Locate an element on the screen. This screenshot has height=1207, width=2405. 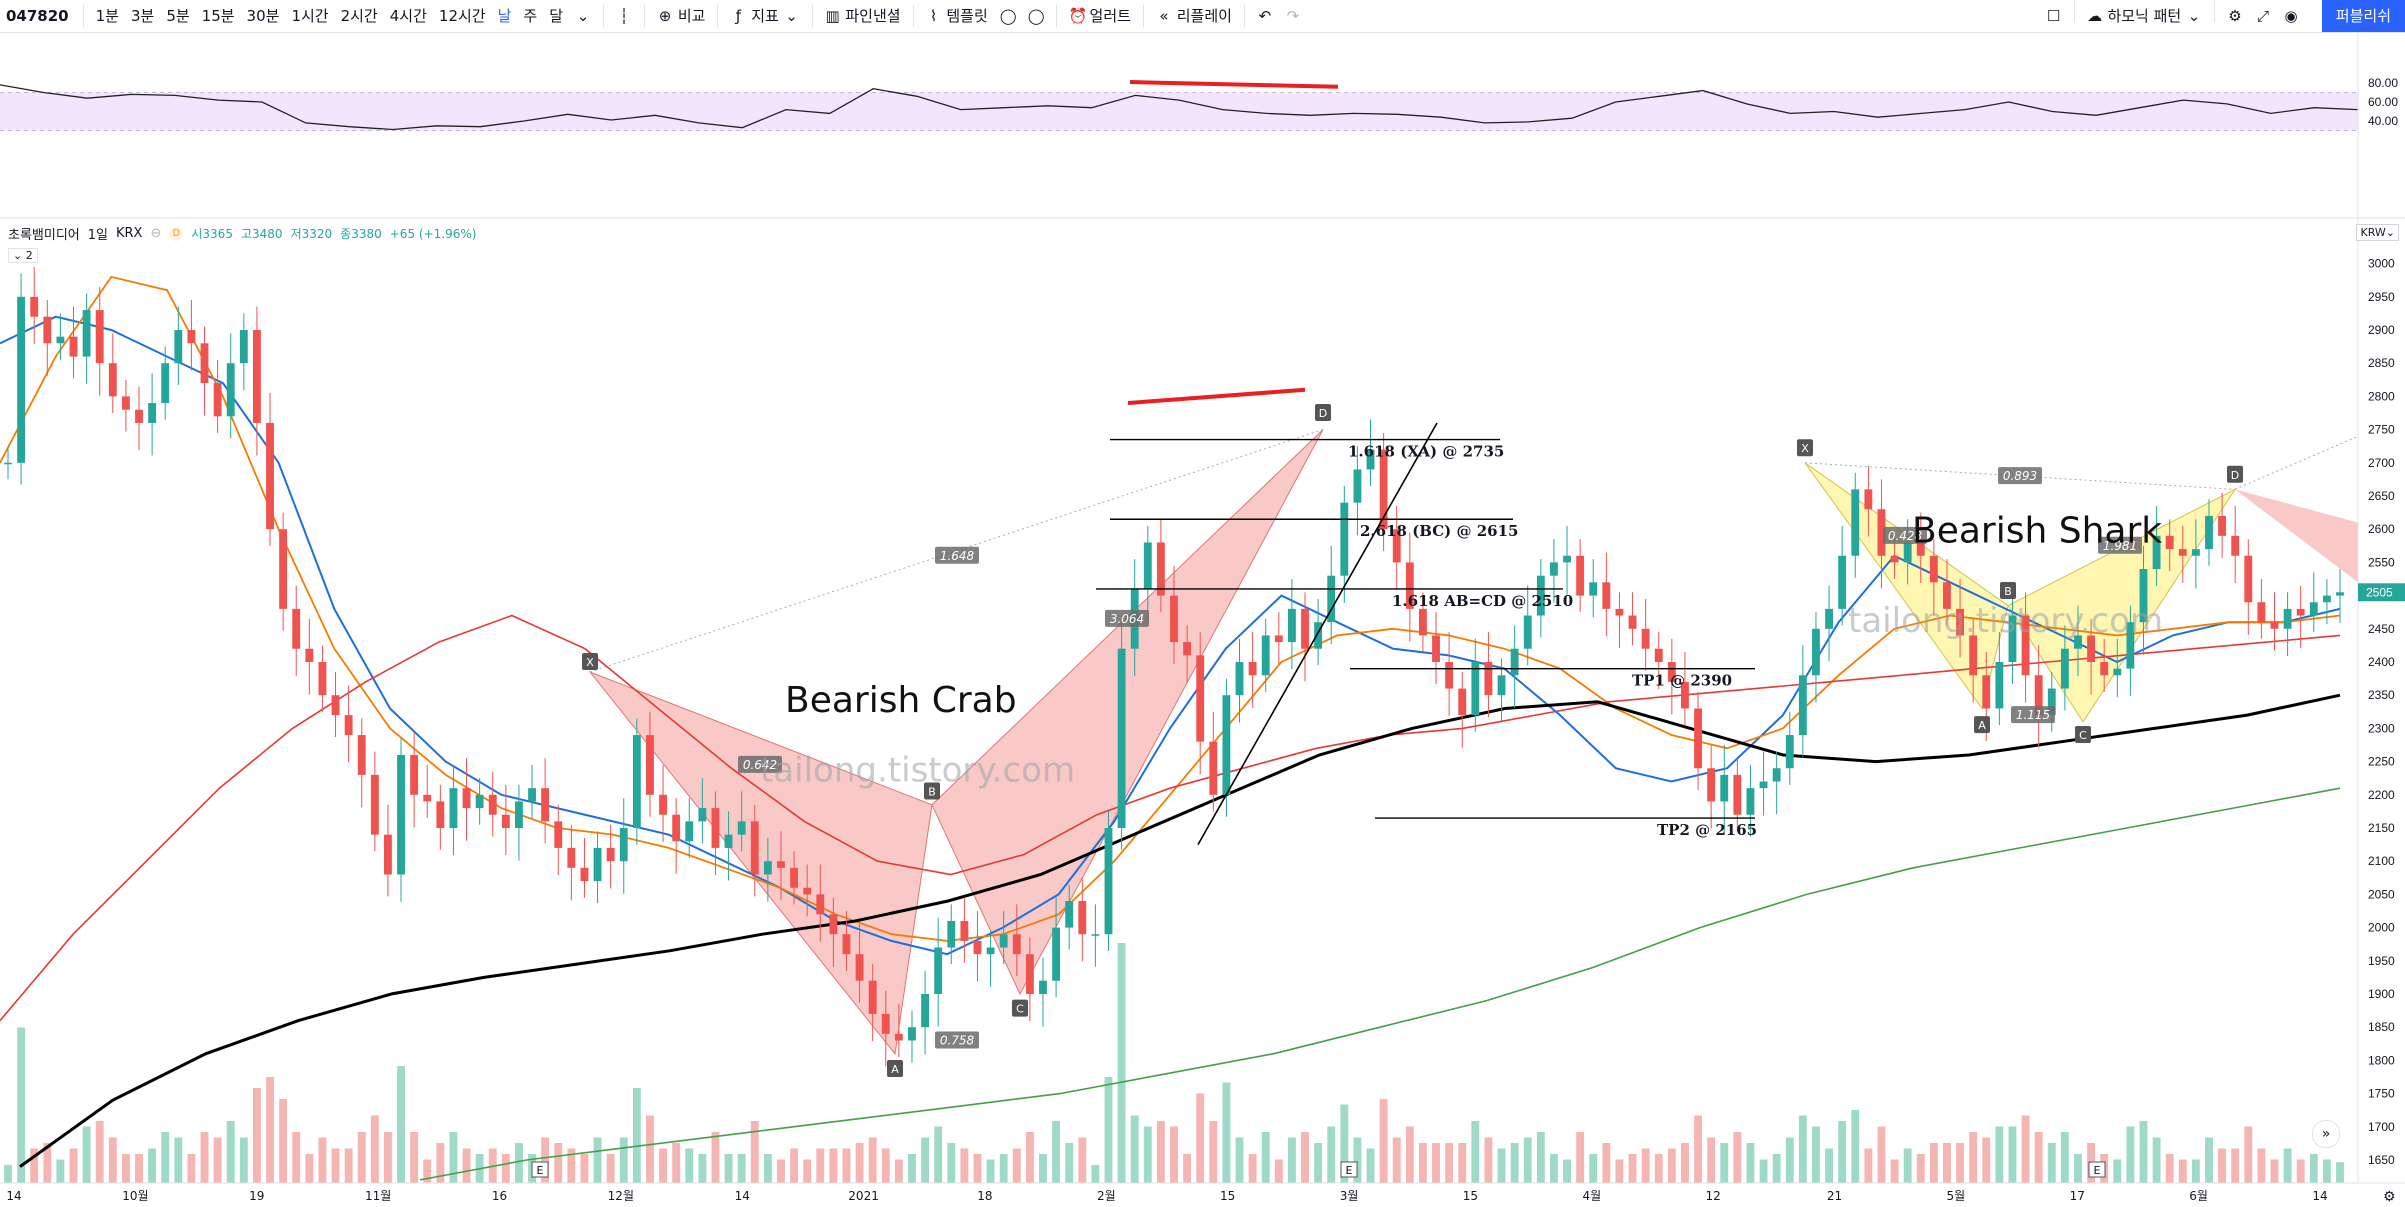
snapshot-button: ◉ is located at coordinates (2291, 16).